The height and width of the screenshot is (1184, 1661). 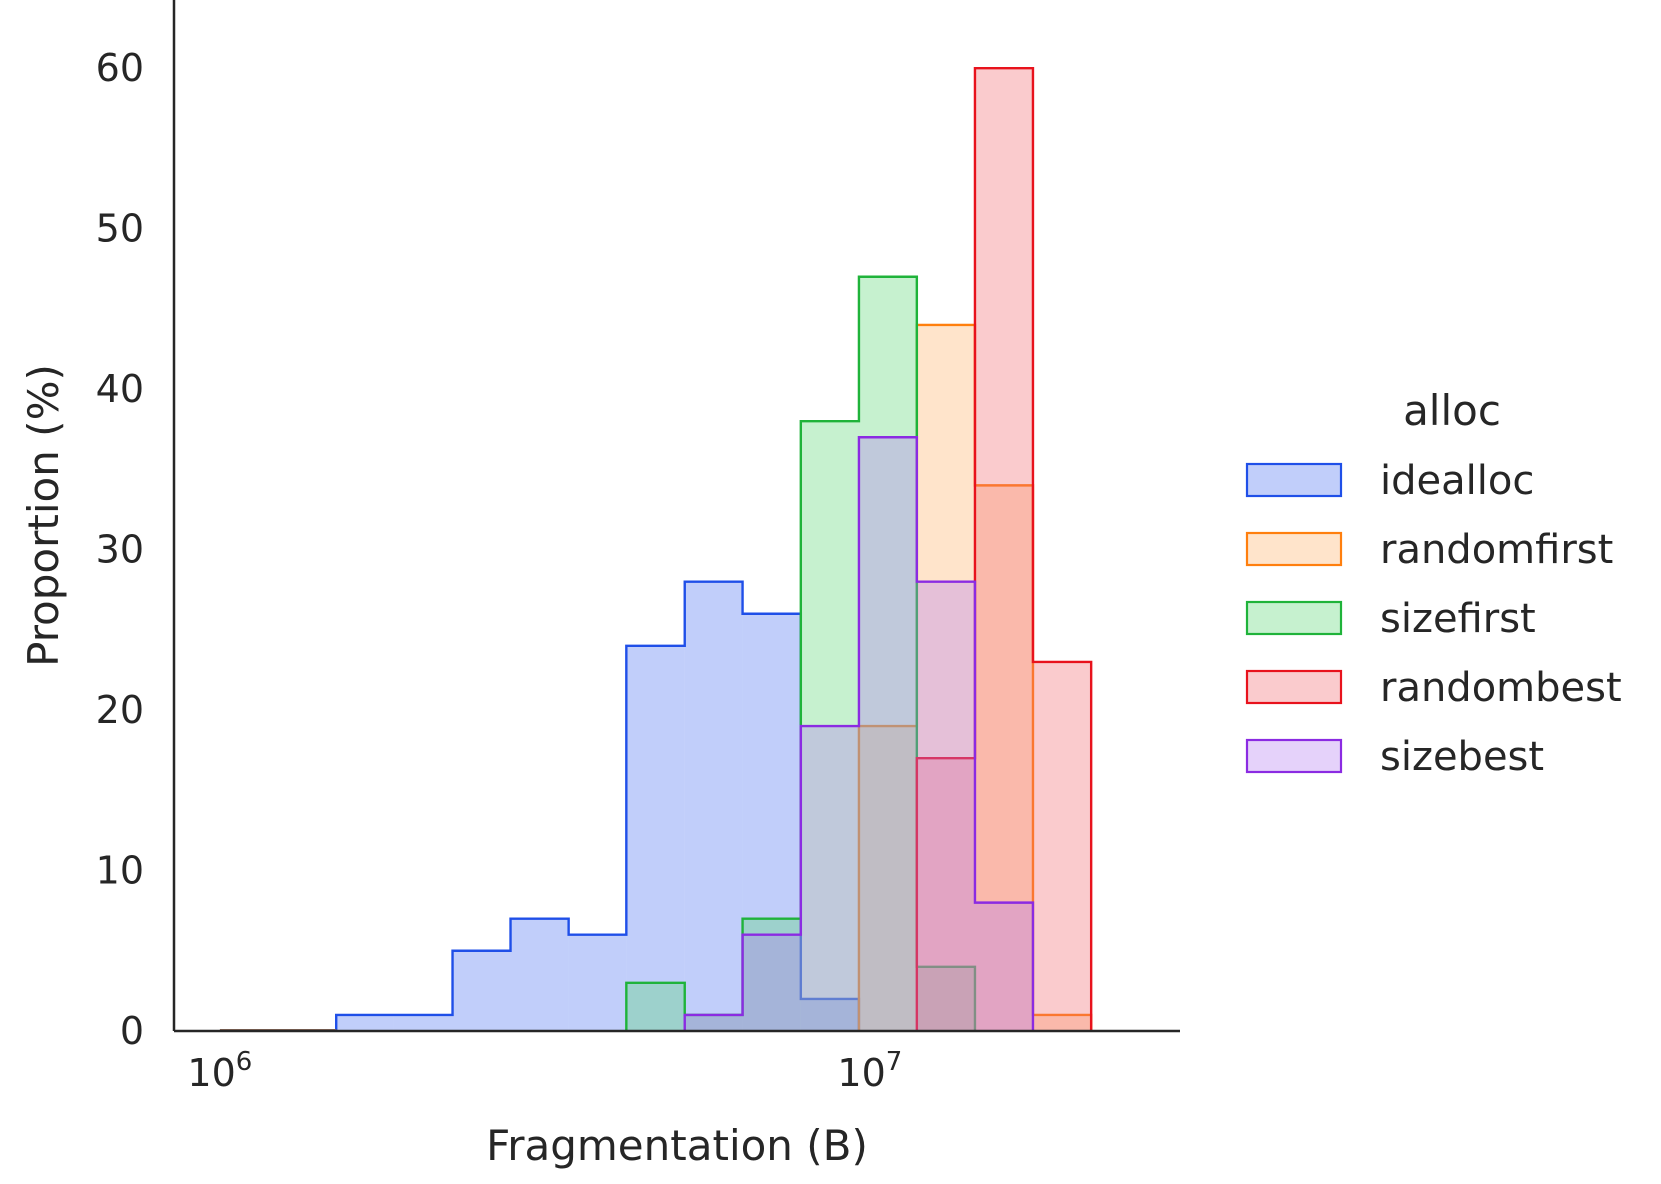 I want to click on legend-label-idealloc: idealloc, so click(x=1457, y=481).